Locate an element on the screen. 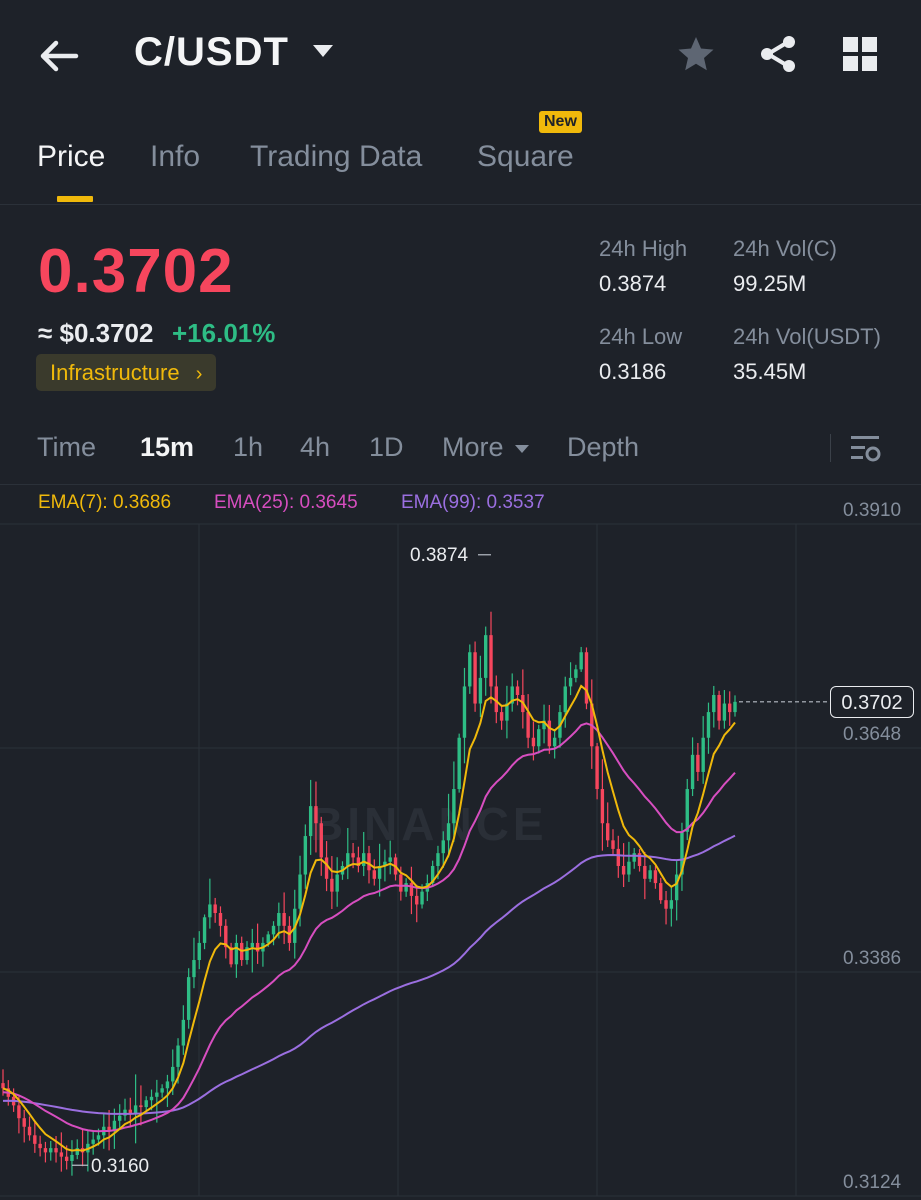 The image size is (921, 1200). interval-1h: 1h is located at coordinates (248, 447).